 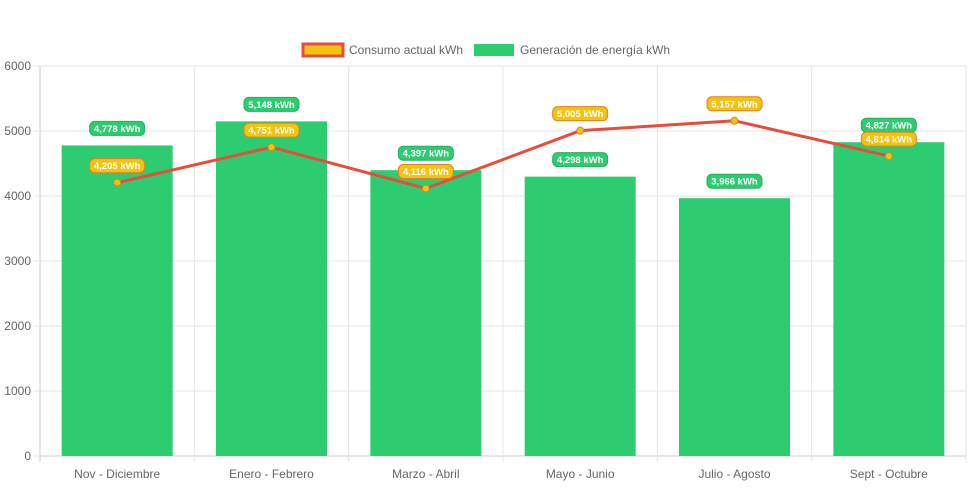 I want to click on data-label-consumption: 4,751 kWh, so click(x=271, y=131).